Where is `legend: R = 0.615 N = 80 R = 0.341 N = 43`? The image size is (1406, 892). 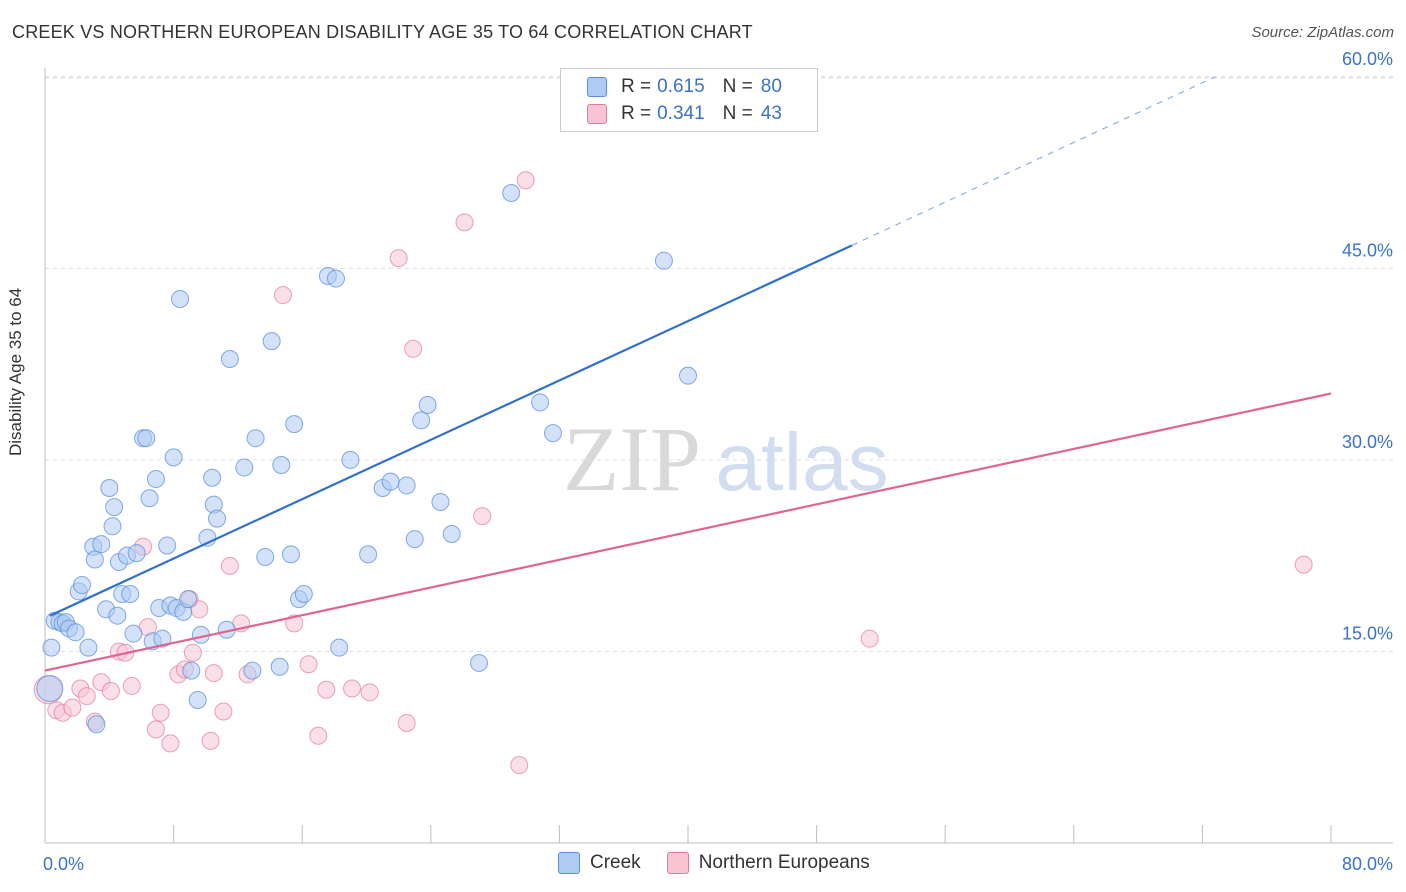
legend: R = 0.615 N = 80 R = 0.341 N = 43 is located at coordinates (689, 100).